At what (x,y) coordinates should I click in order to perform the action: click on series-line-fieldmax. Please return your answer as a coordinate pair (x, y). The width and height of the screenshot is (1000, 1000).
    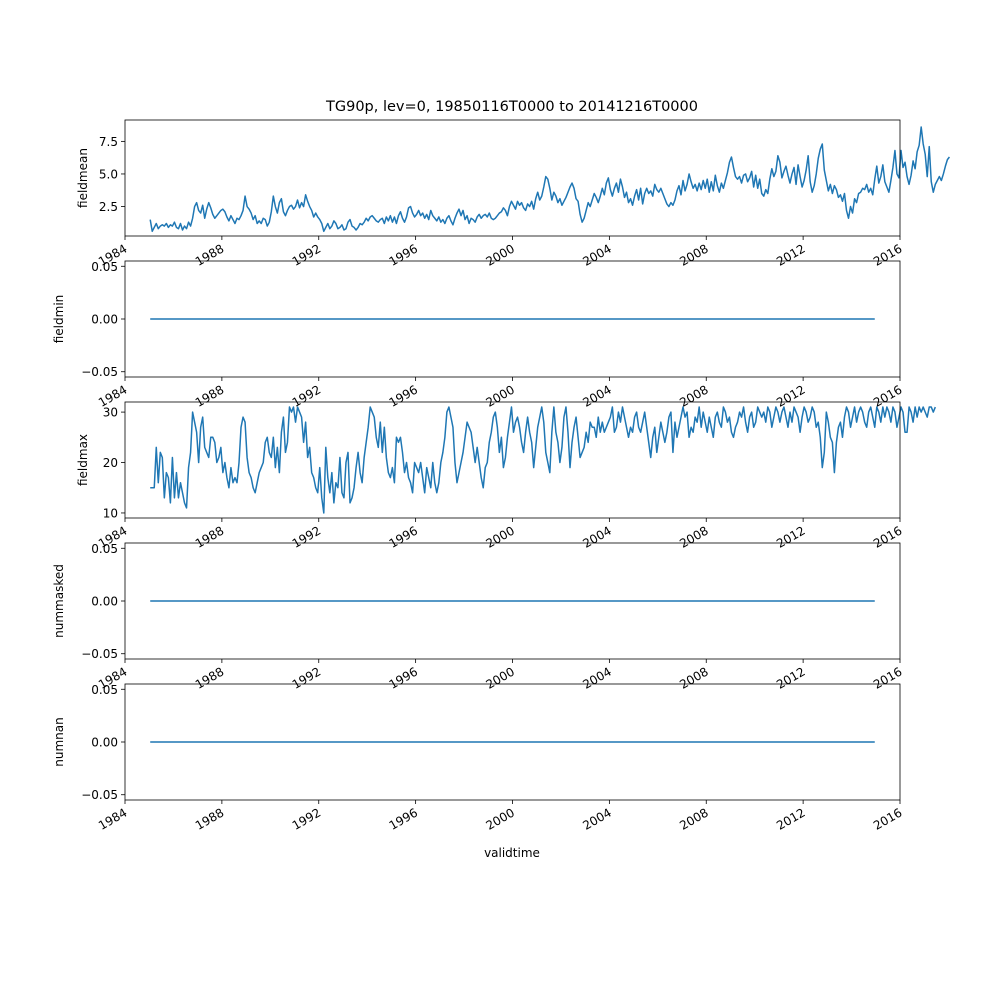
    Looking at the image, I should click on (543, 460).